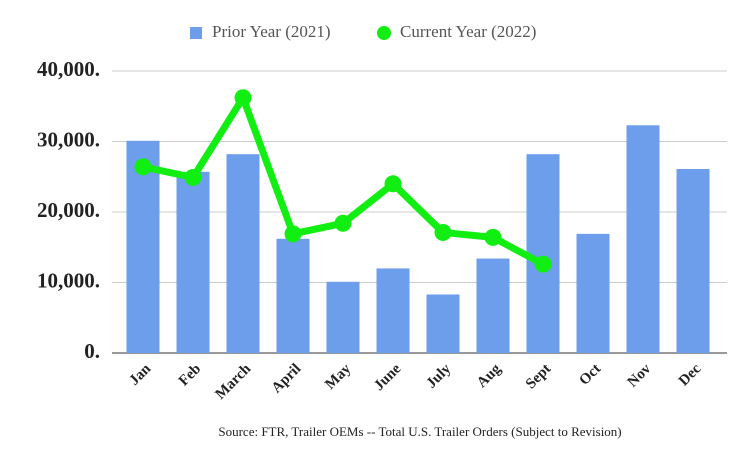  I want to click on x-tick-label: Aug, so click(489, 376).